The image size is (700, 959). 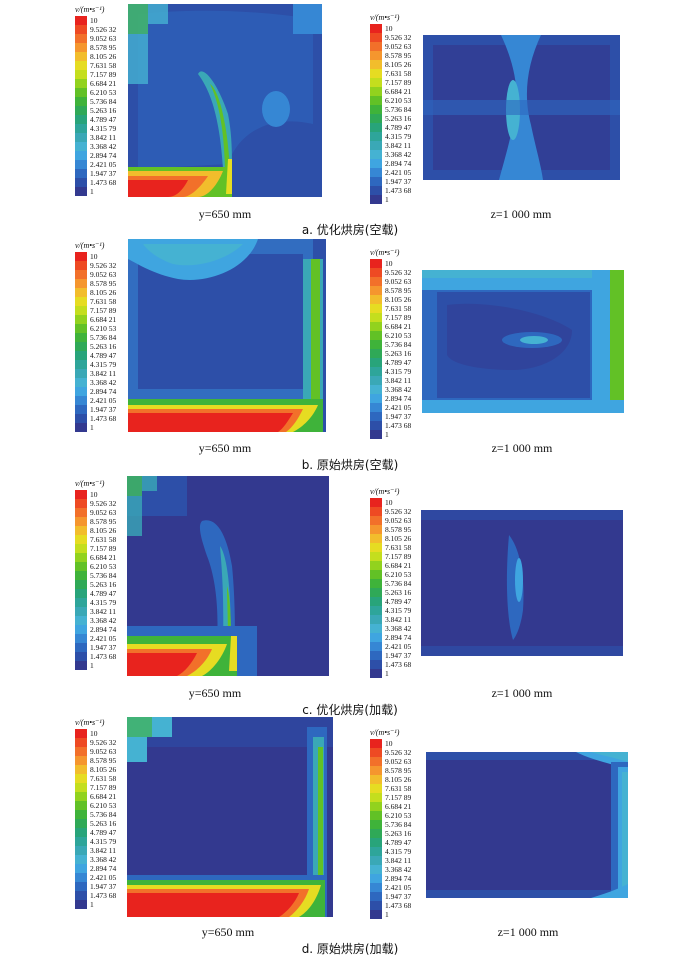 What do you see at coordinates (350, 465) in the screenshot?
I see `figure-caption: b. 原始烘房(空载)` at bounding box center [350, 465].